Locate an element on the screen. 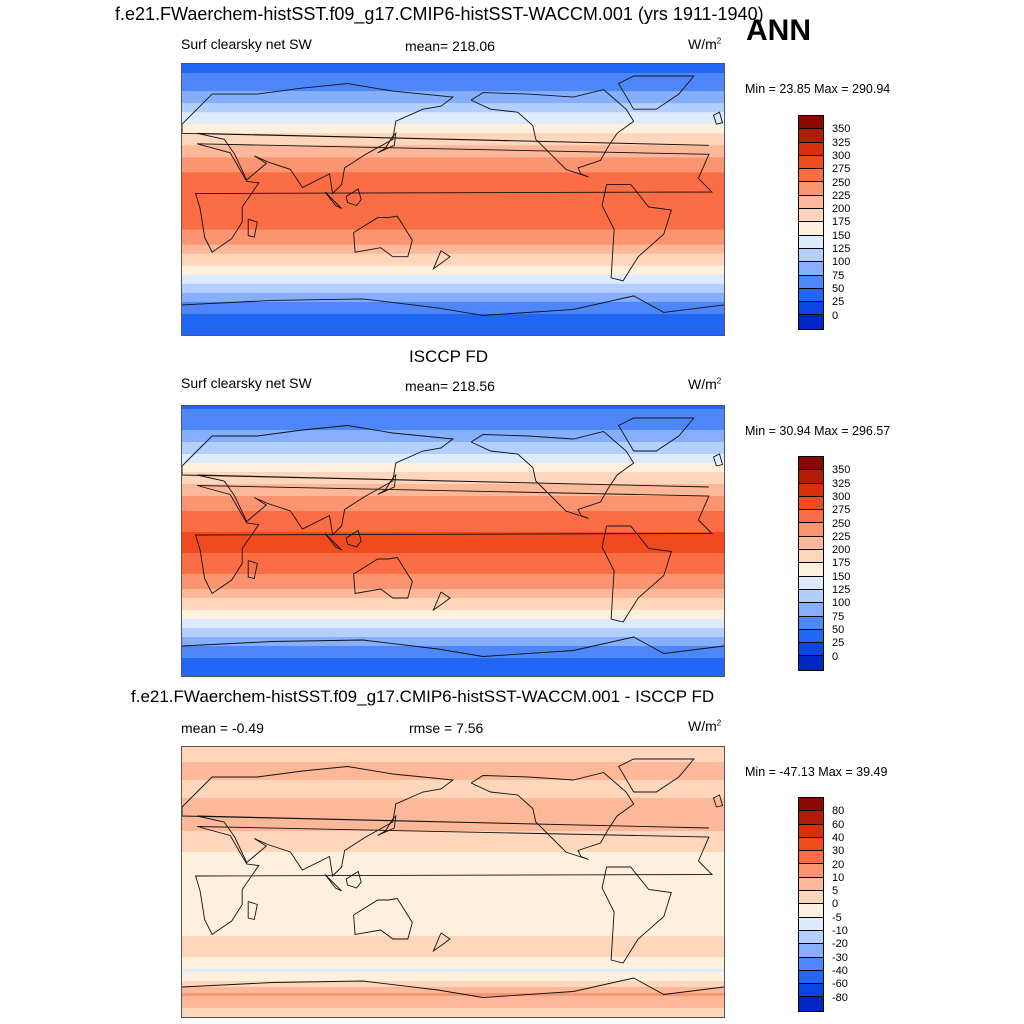 The height and width of the screenshot is (1024, 1024). panel2-colorbar-tick: 0 is located at coordinates (835, 656).